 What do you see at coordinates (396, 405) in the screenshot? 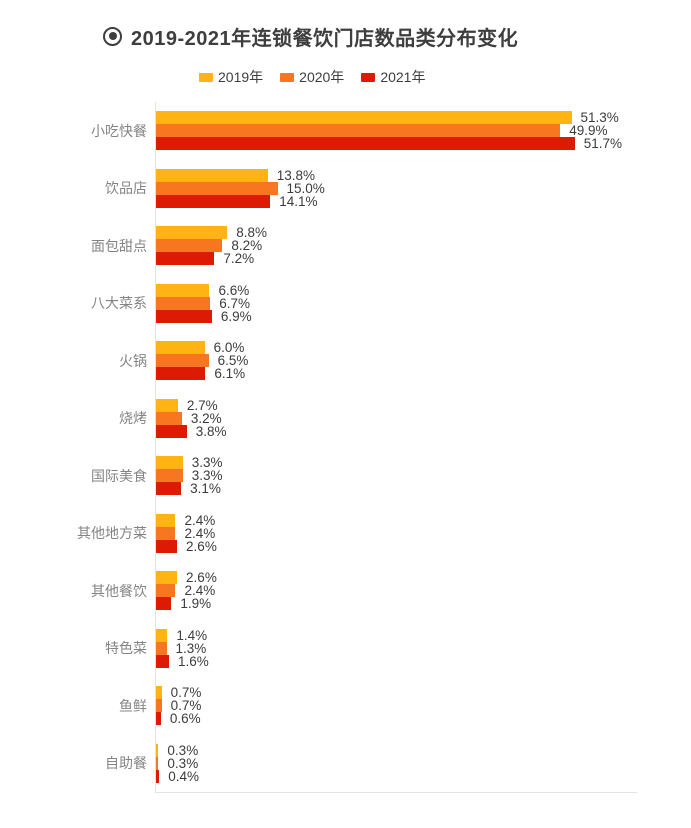
I see `bar-line: 2.7%` at bounding box center [396, 405].